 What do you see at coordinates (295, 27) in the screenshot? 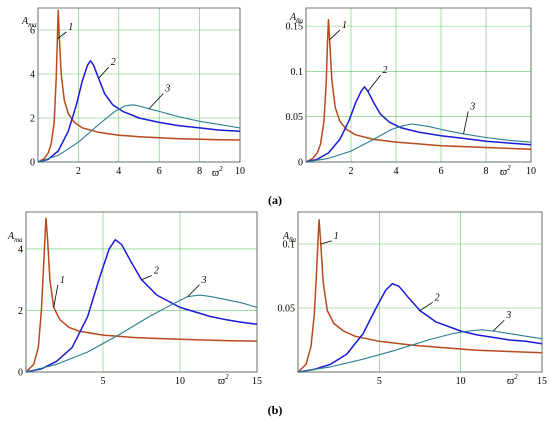
I see `y-tick-label: 0.15` at bounding box center [295, 27].